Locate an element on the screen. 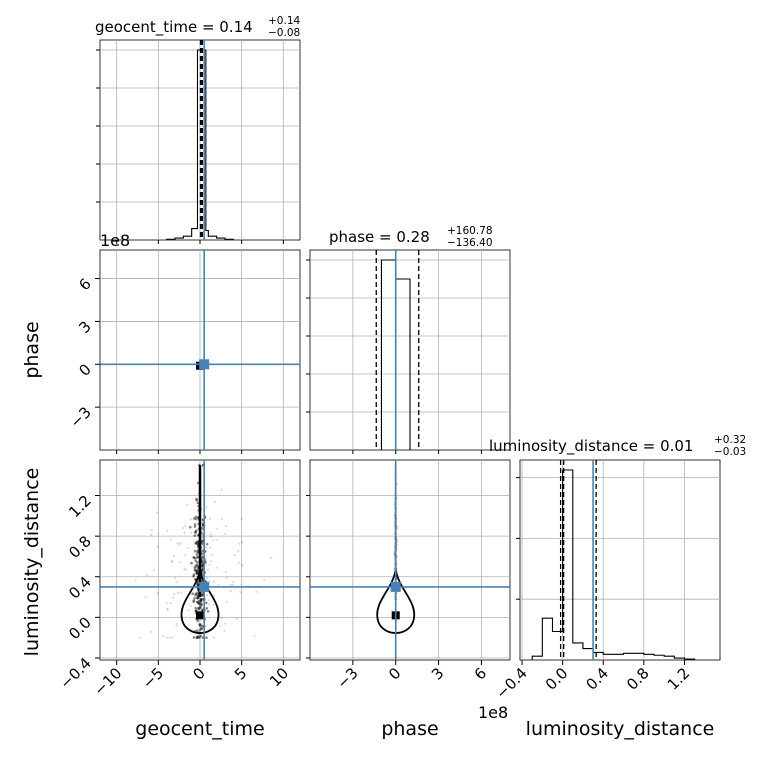 This screenshot has height=760, width=760. xtick-geocent_time-label-1: −5 is located at coordinates (153, 678).